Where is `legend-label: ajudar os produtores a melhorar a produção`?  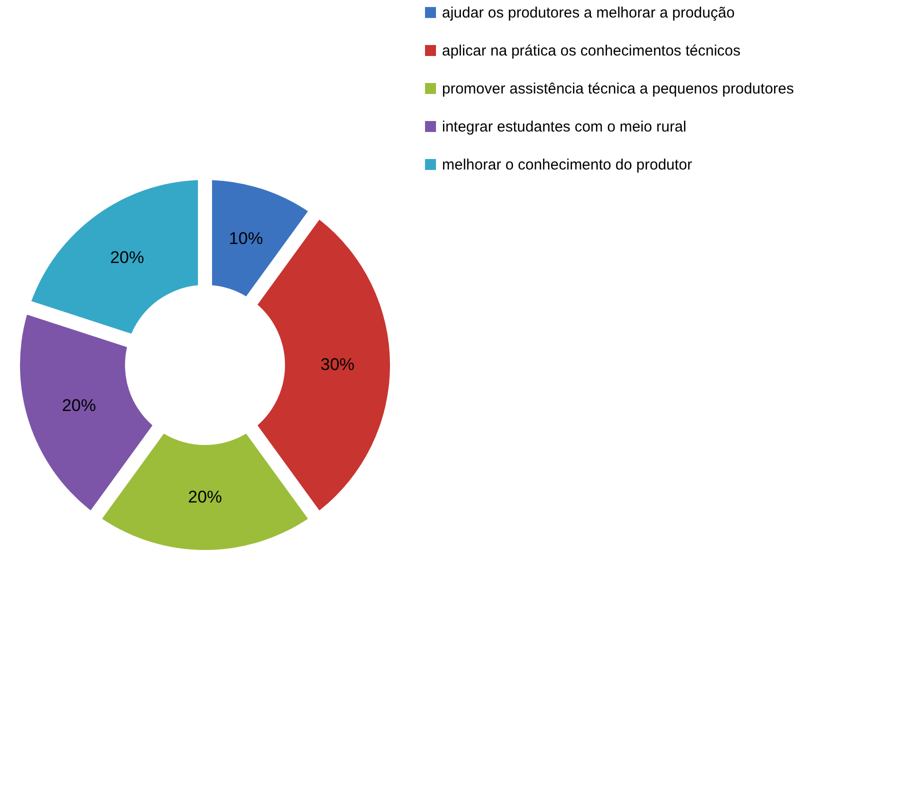 legend-label: ajudar os produtores a melhorar a produção is located at coordinates (588, 13).